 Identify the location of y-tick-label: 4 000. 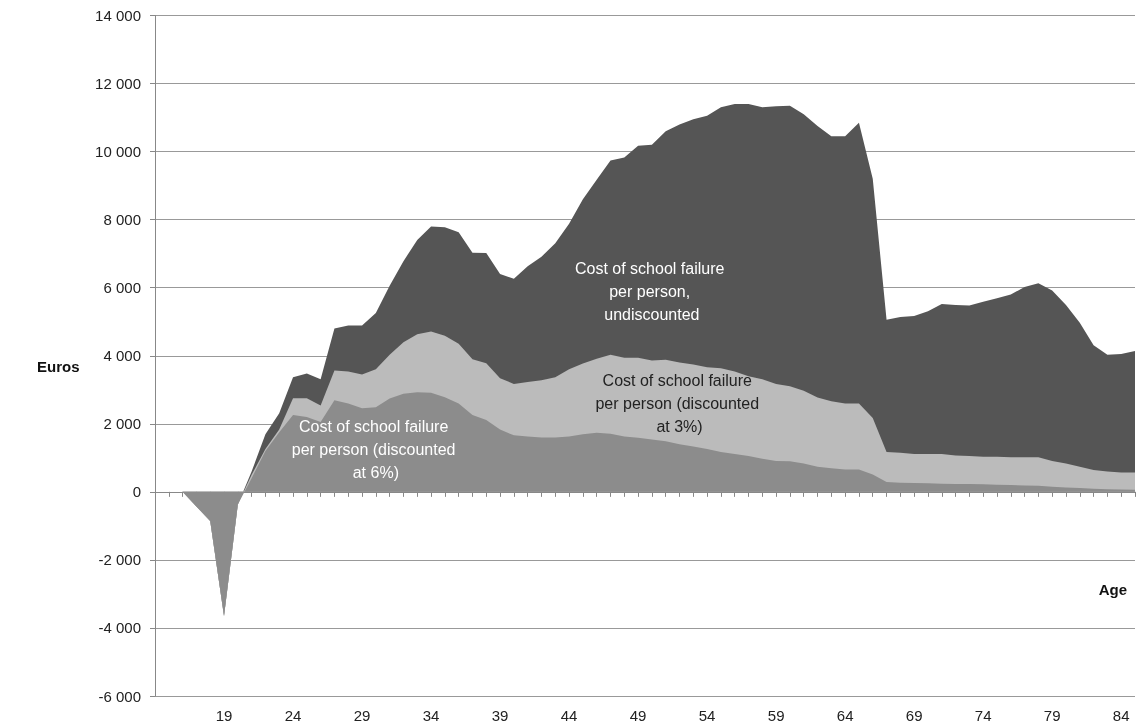
(122, 356).